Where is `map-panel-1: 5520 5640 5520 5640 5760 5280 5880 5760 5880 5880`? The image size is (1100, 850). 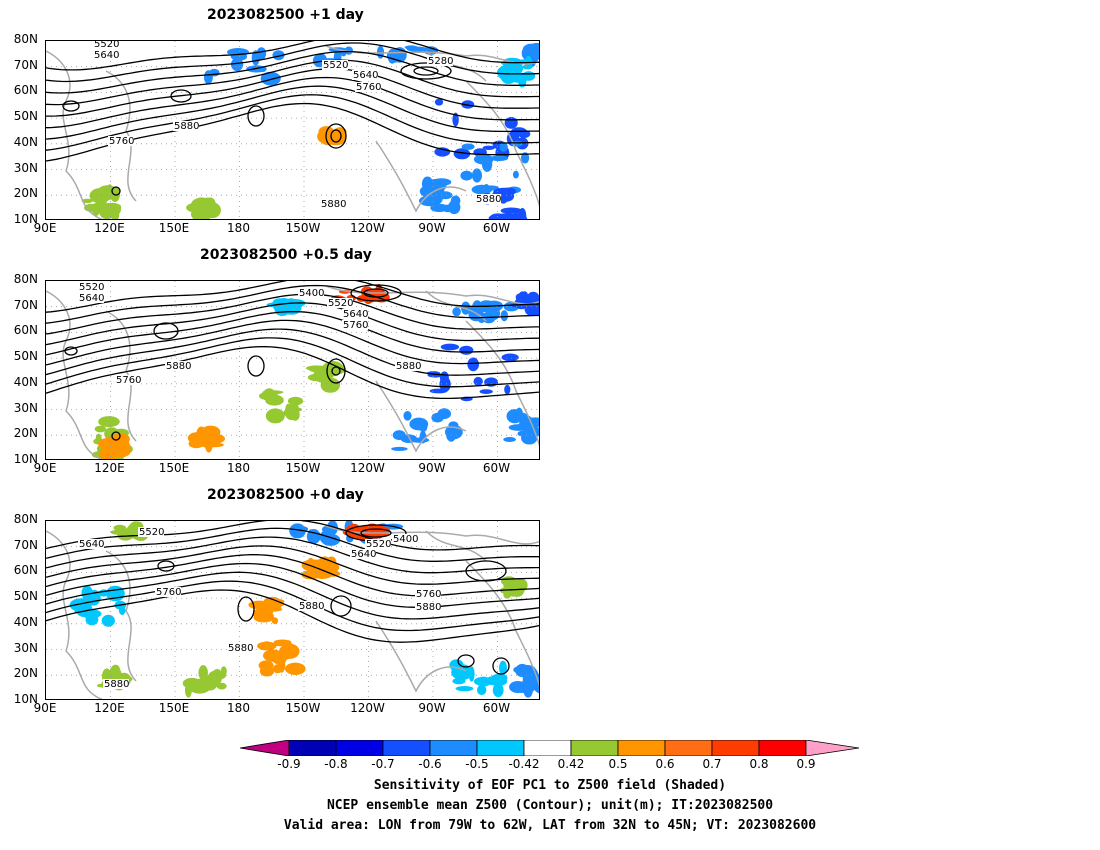
map-panel-1: 5520 5640 5520 5640 5760 5280 5880 5760 5880 5880 is located at coordinates (292, 130).